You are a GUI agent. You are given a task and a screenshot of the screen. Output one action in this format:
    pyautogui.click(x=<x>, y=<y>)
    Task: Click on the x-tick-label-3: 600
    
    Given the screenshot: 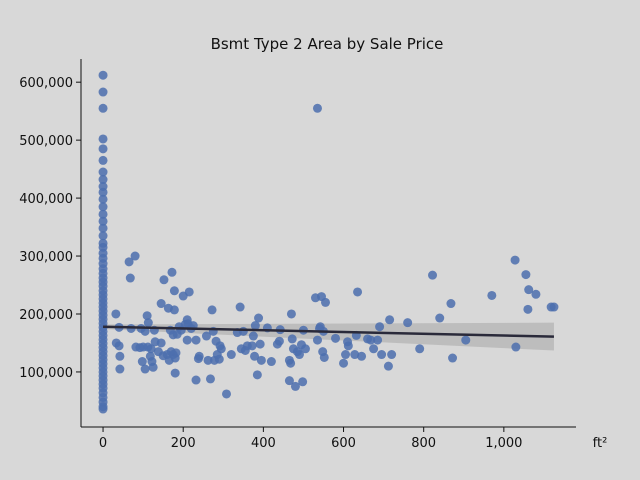 What is the action you would take?
    pyautogui.click(x=343, y=443)
    